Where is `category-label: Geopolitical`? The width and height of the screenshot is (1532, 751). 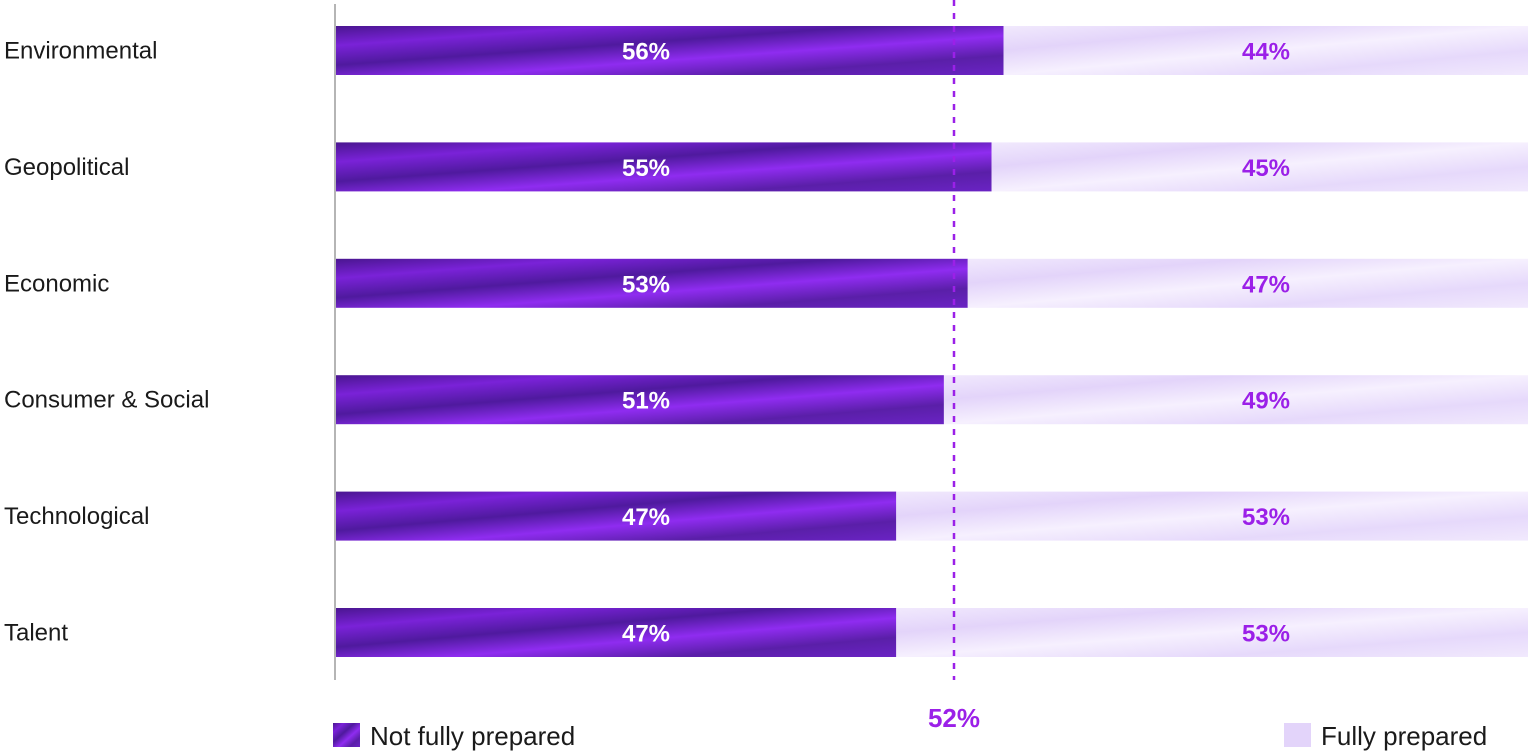 category-label: Geopolitical is located at coordinates (66, 167).